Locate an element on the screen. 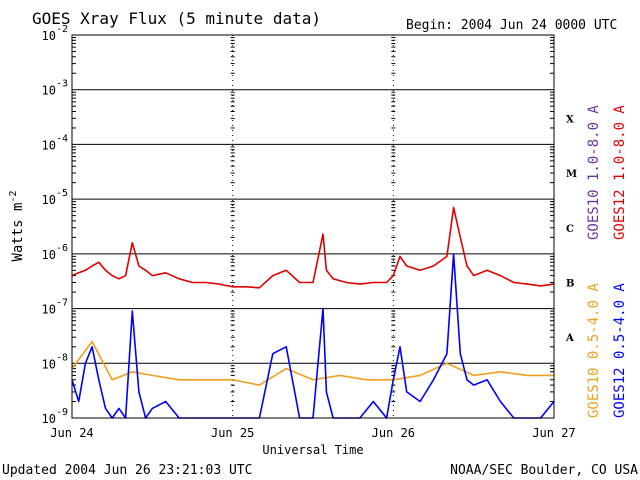  legend-entry: GOES12 1.0-8.0 A is located at coordinates (620, 172).